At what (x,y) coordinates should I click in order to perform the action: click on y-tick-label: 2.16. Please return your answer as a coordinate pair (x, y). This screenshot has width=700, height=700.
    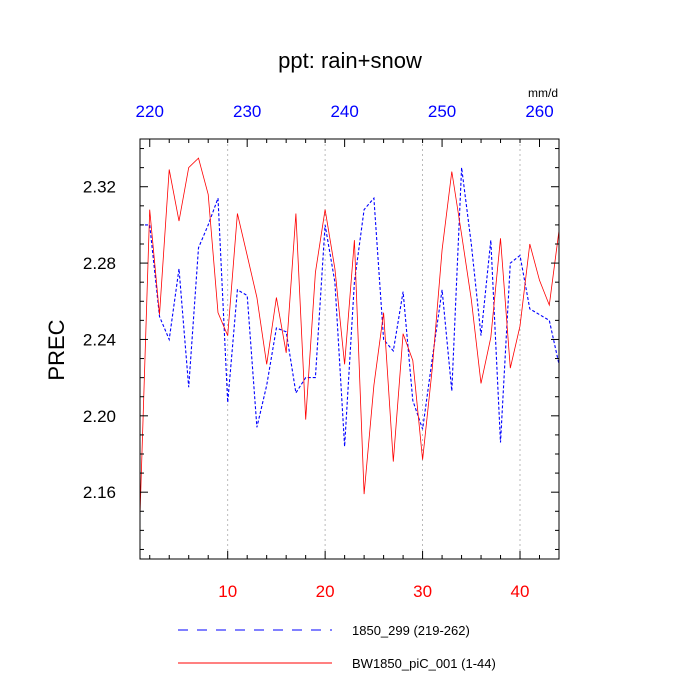
    Looking at the image, I should click on (99, 492).